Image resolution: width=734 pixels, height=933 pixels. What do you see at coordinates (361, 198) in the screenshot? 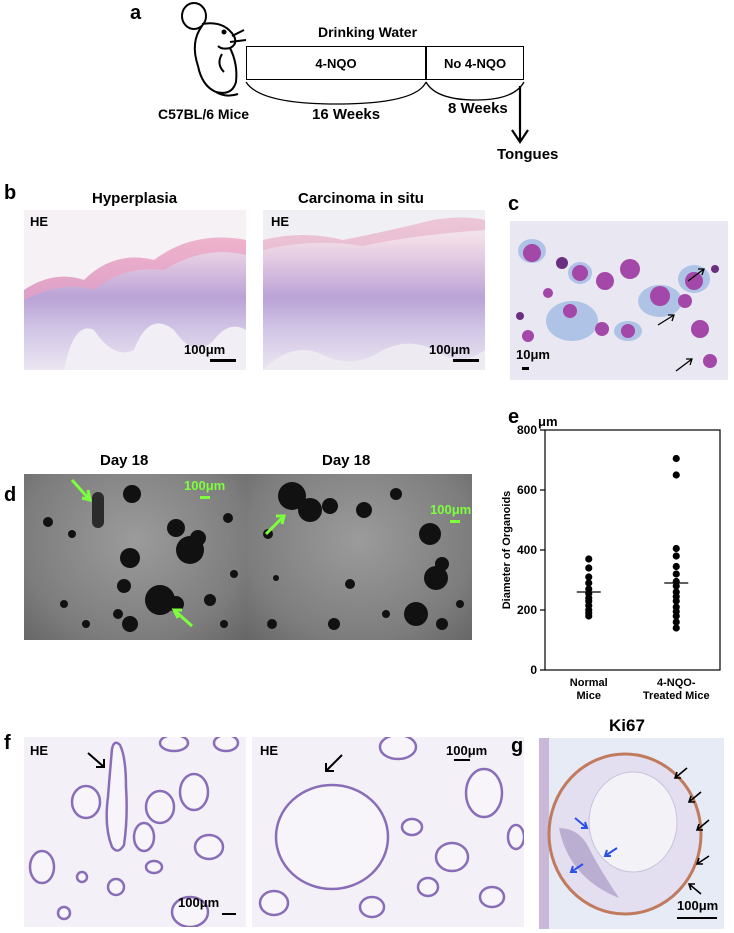
I see `carcinoma-title: Carcinoma in situ` at bounding box center [361, 198].